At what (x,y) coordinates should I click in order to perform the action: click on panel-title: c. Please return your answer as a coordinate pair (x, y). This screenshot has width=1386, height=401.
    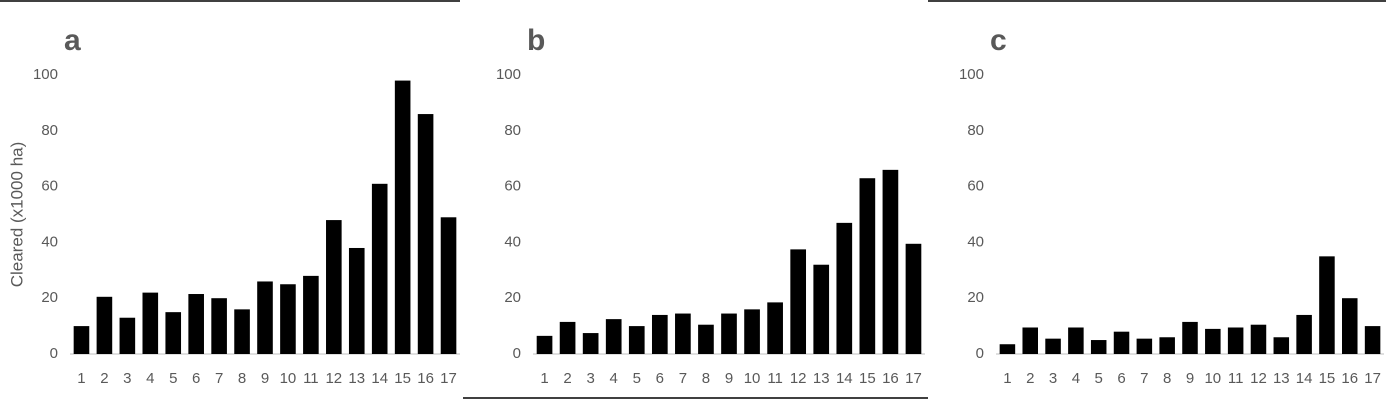
    Looking at the image, I should click on (998, 40).